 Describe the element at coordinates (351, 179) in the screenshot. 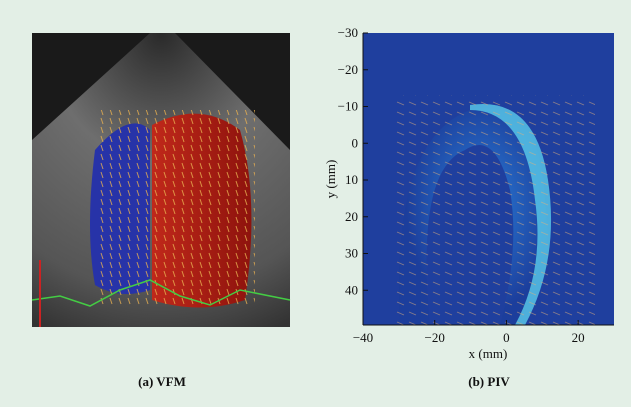

I see `y-tick-label: 10` at that location.